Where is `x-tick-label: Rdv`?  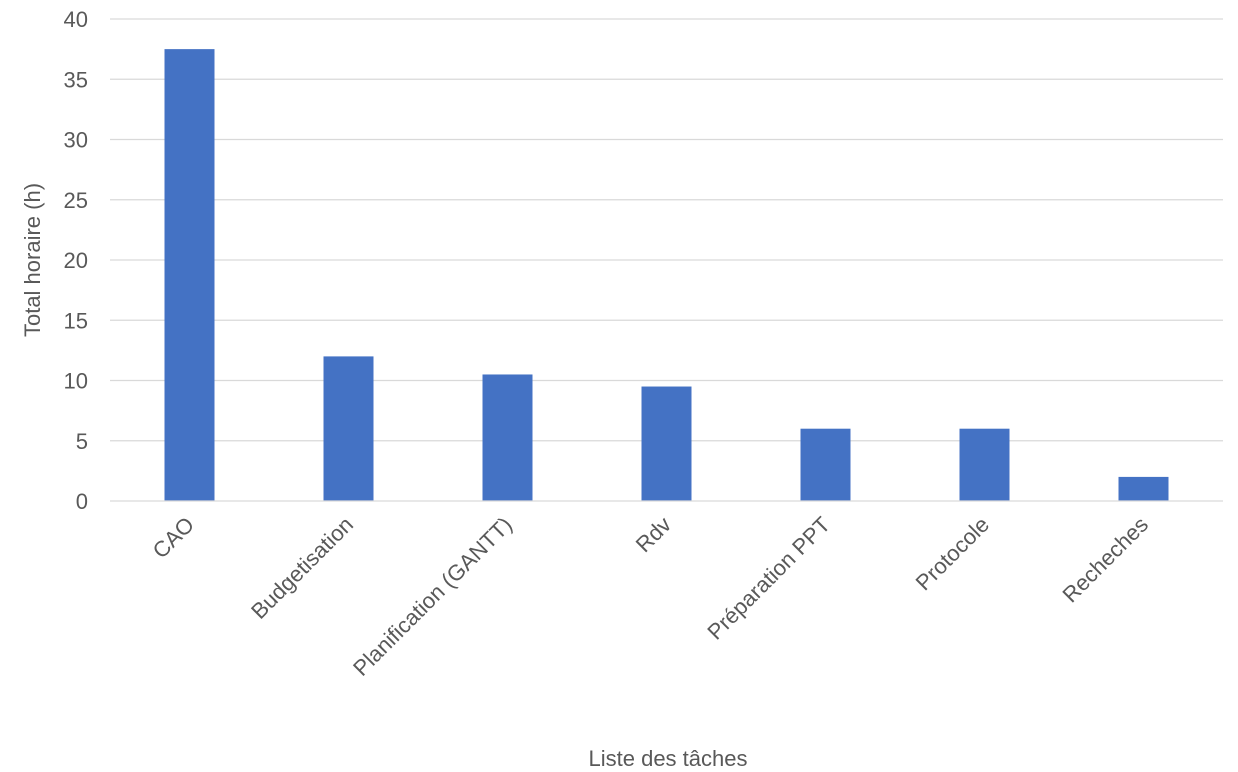
x-tick-label: Rdv is located at coordinates (653, 534).